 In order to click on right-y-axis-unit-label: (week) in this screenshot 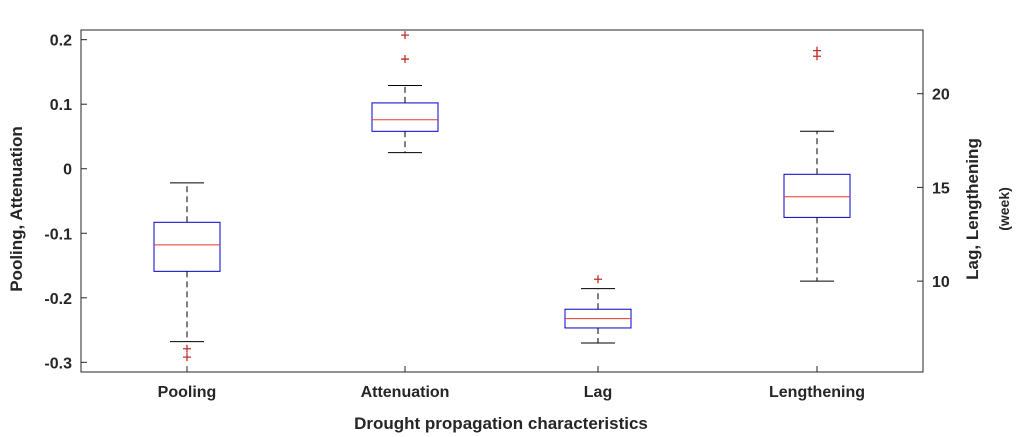, I will do `click(1004, 209)`.